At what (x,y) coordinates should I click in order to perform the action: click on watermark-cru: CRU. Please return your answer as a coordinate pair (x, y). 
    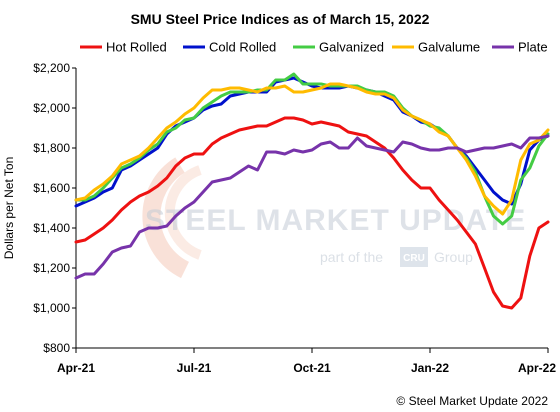
    Looking at the image, I should click on (414, 258).